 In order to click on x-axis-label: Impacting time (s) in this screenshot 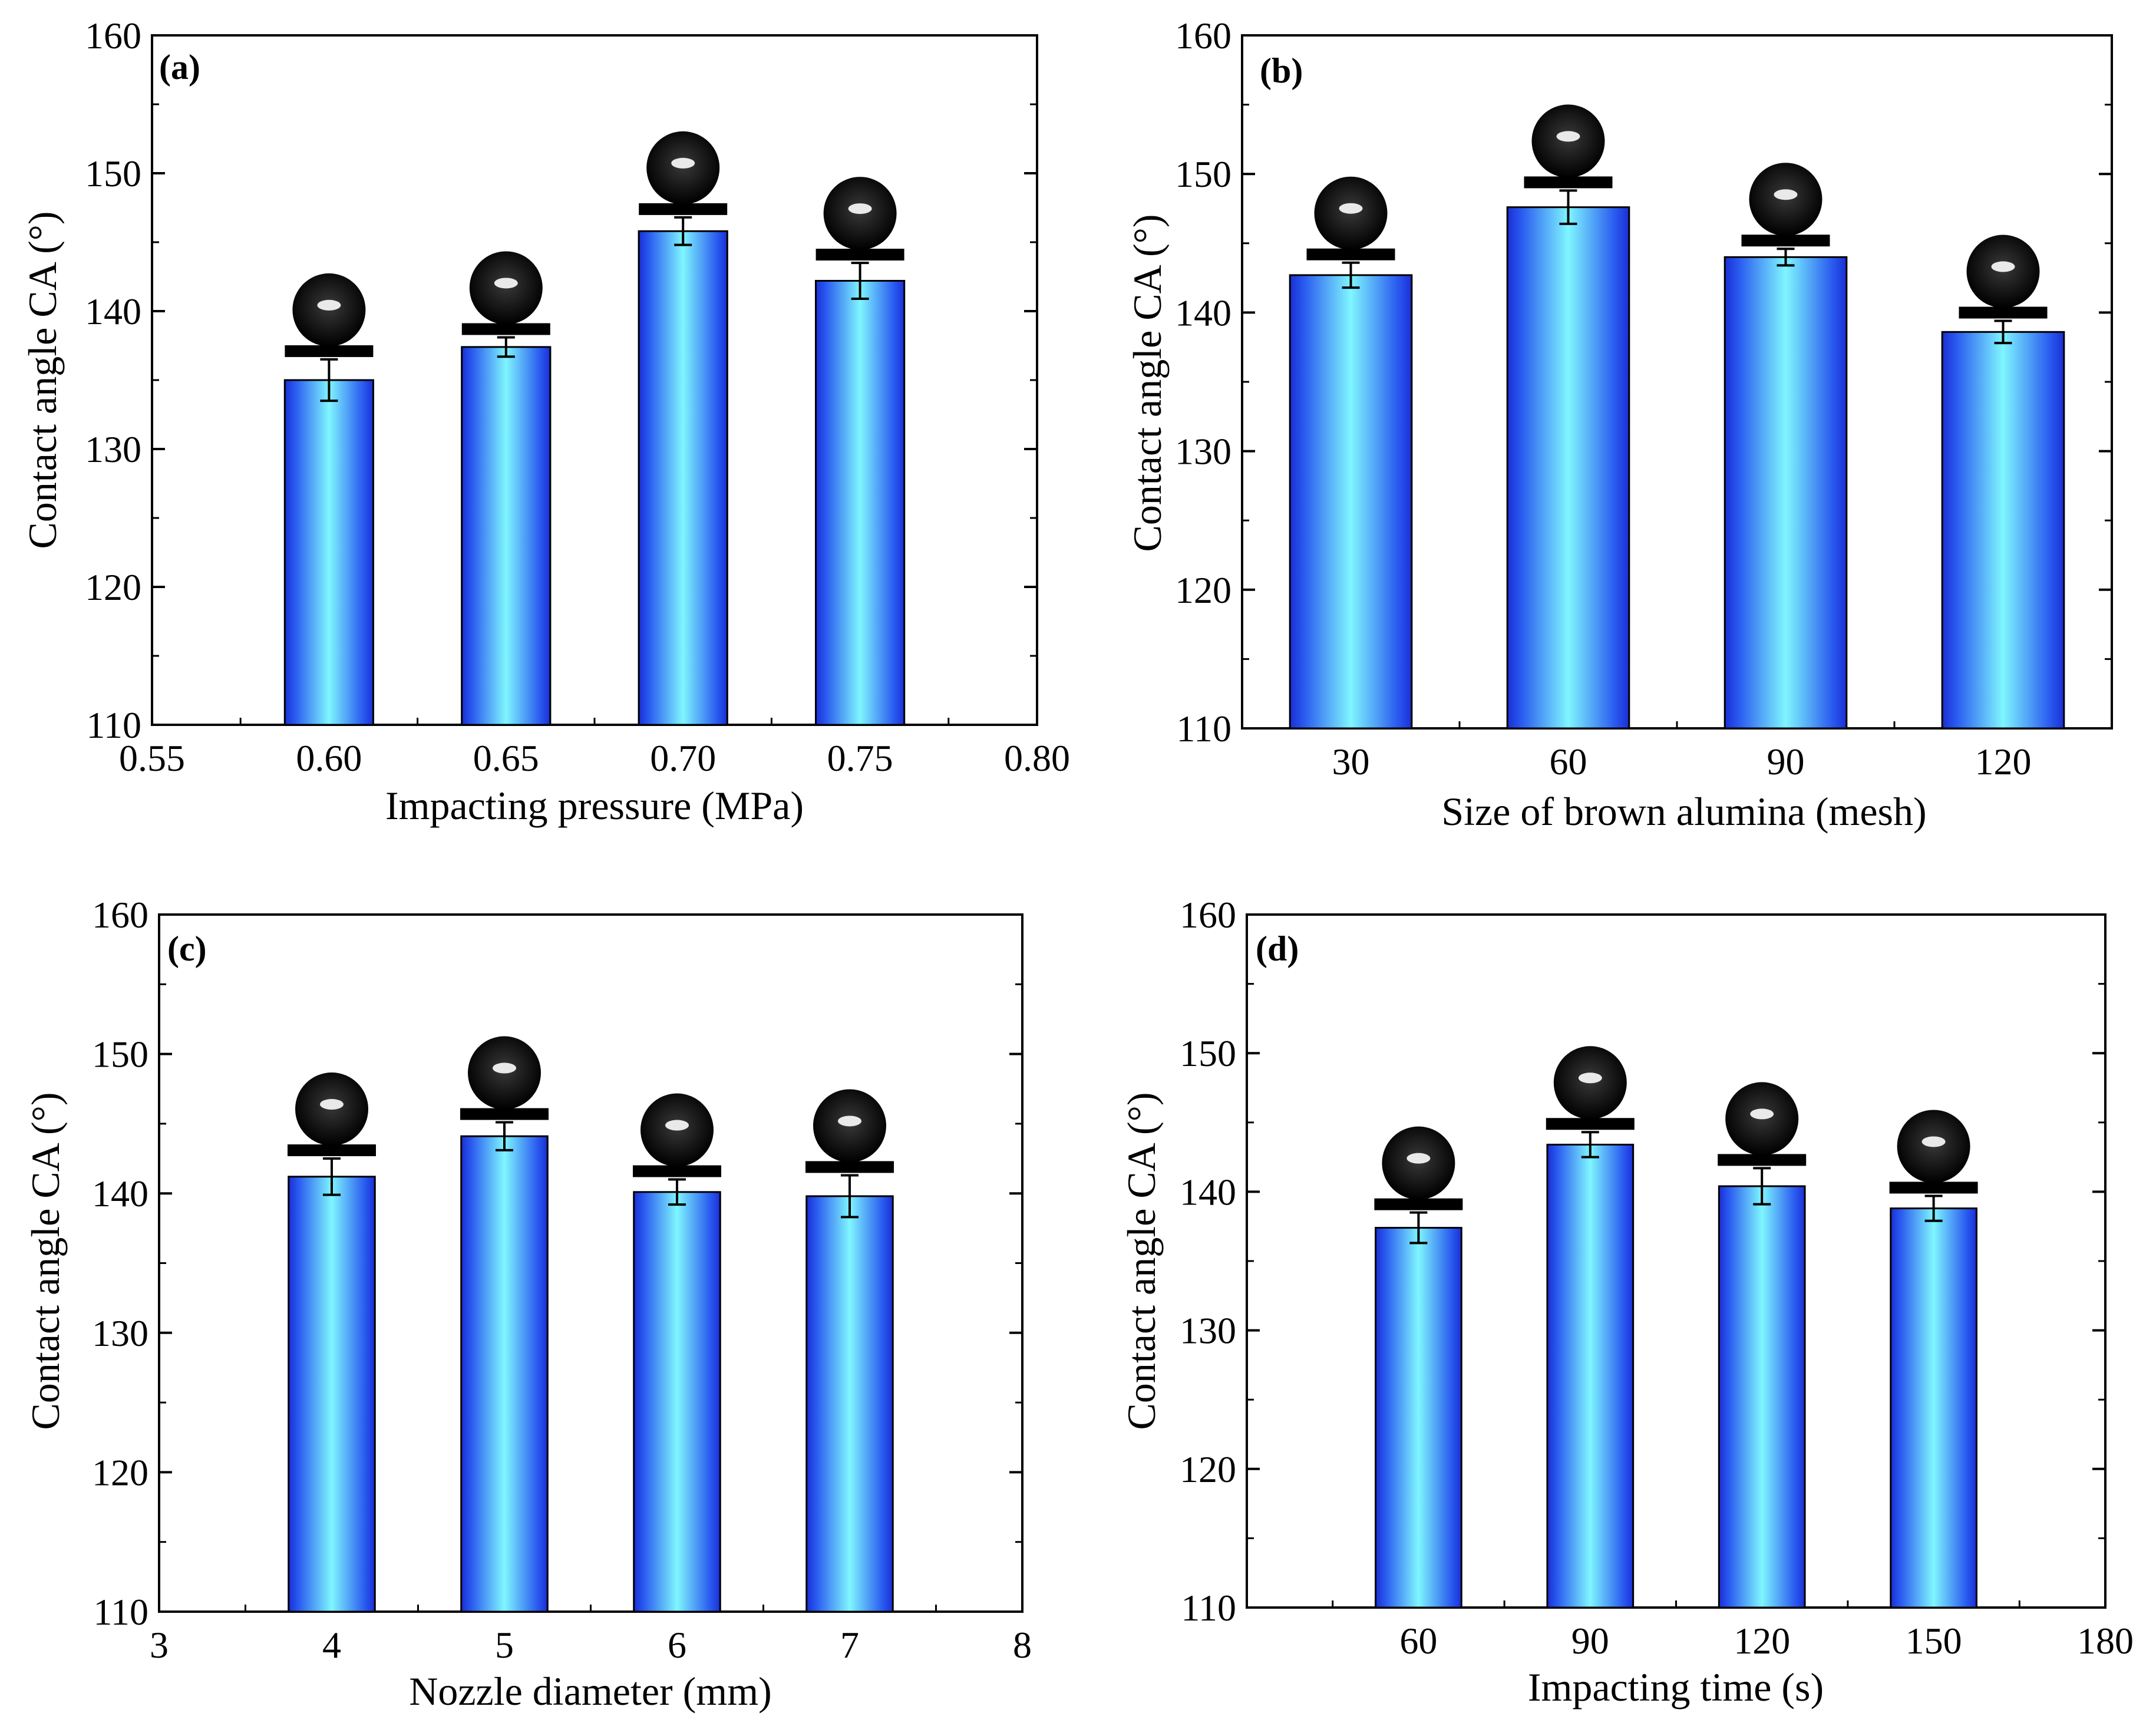, I will do `click(1676, 1687)`.